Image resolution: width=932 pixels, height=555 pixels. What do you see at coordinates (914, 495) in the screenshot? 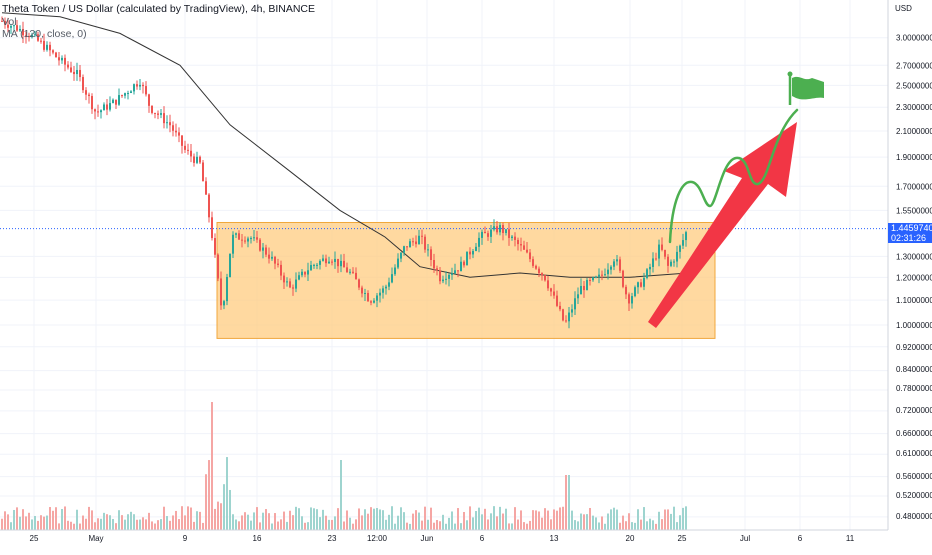
I see `price-tick-label: 0.5200000` at bounding box center [914, 495].